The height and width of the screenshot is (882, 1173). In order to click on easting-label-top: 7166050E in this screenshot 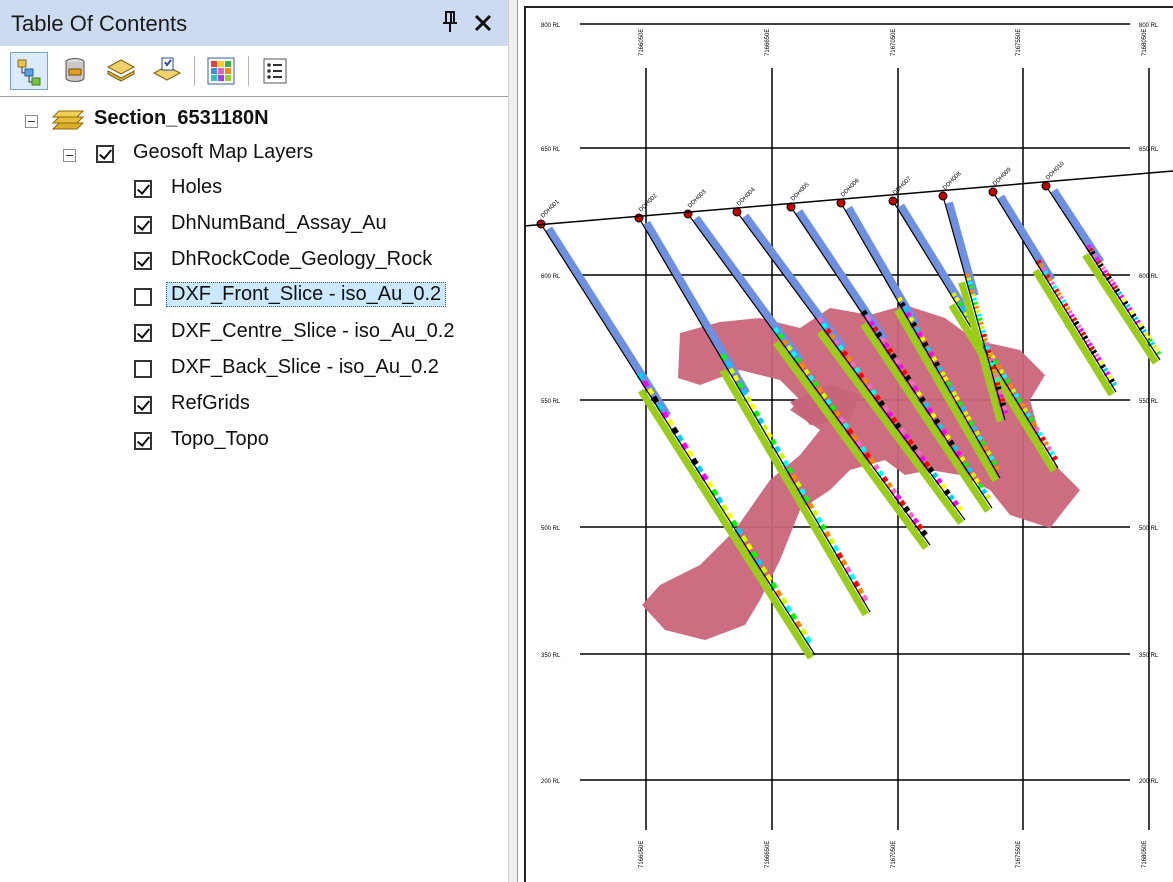, I will do `click(642, 42)`.